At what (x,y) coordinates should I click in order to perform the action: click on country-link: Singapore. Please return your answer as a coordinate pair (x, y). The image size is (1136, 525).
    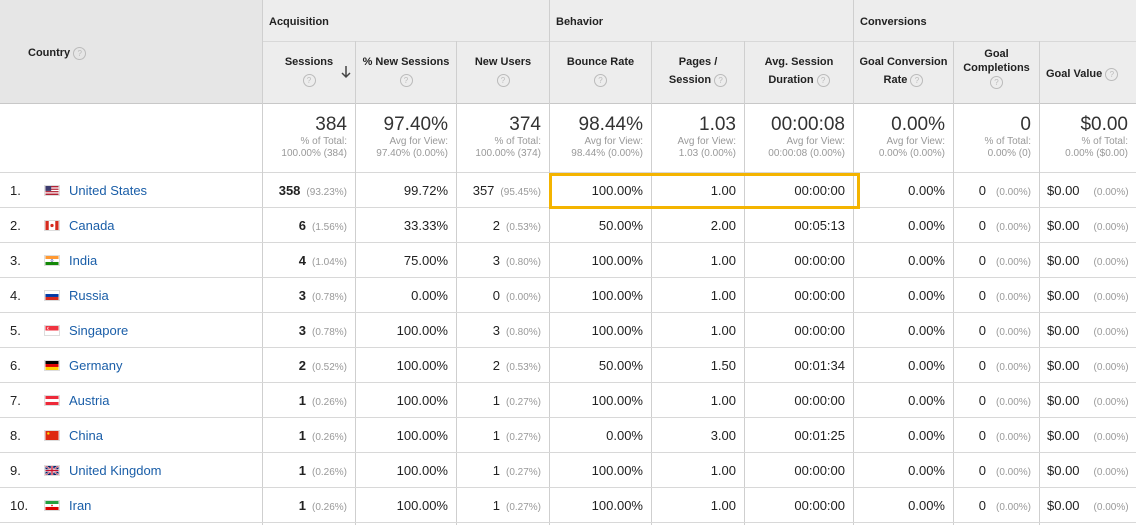
    Looking at the image, I should click on (99, 330).